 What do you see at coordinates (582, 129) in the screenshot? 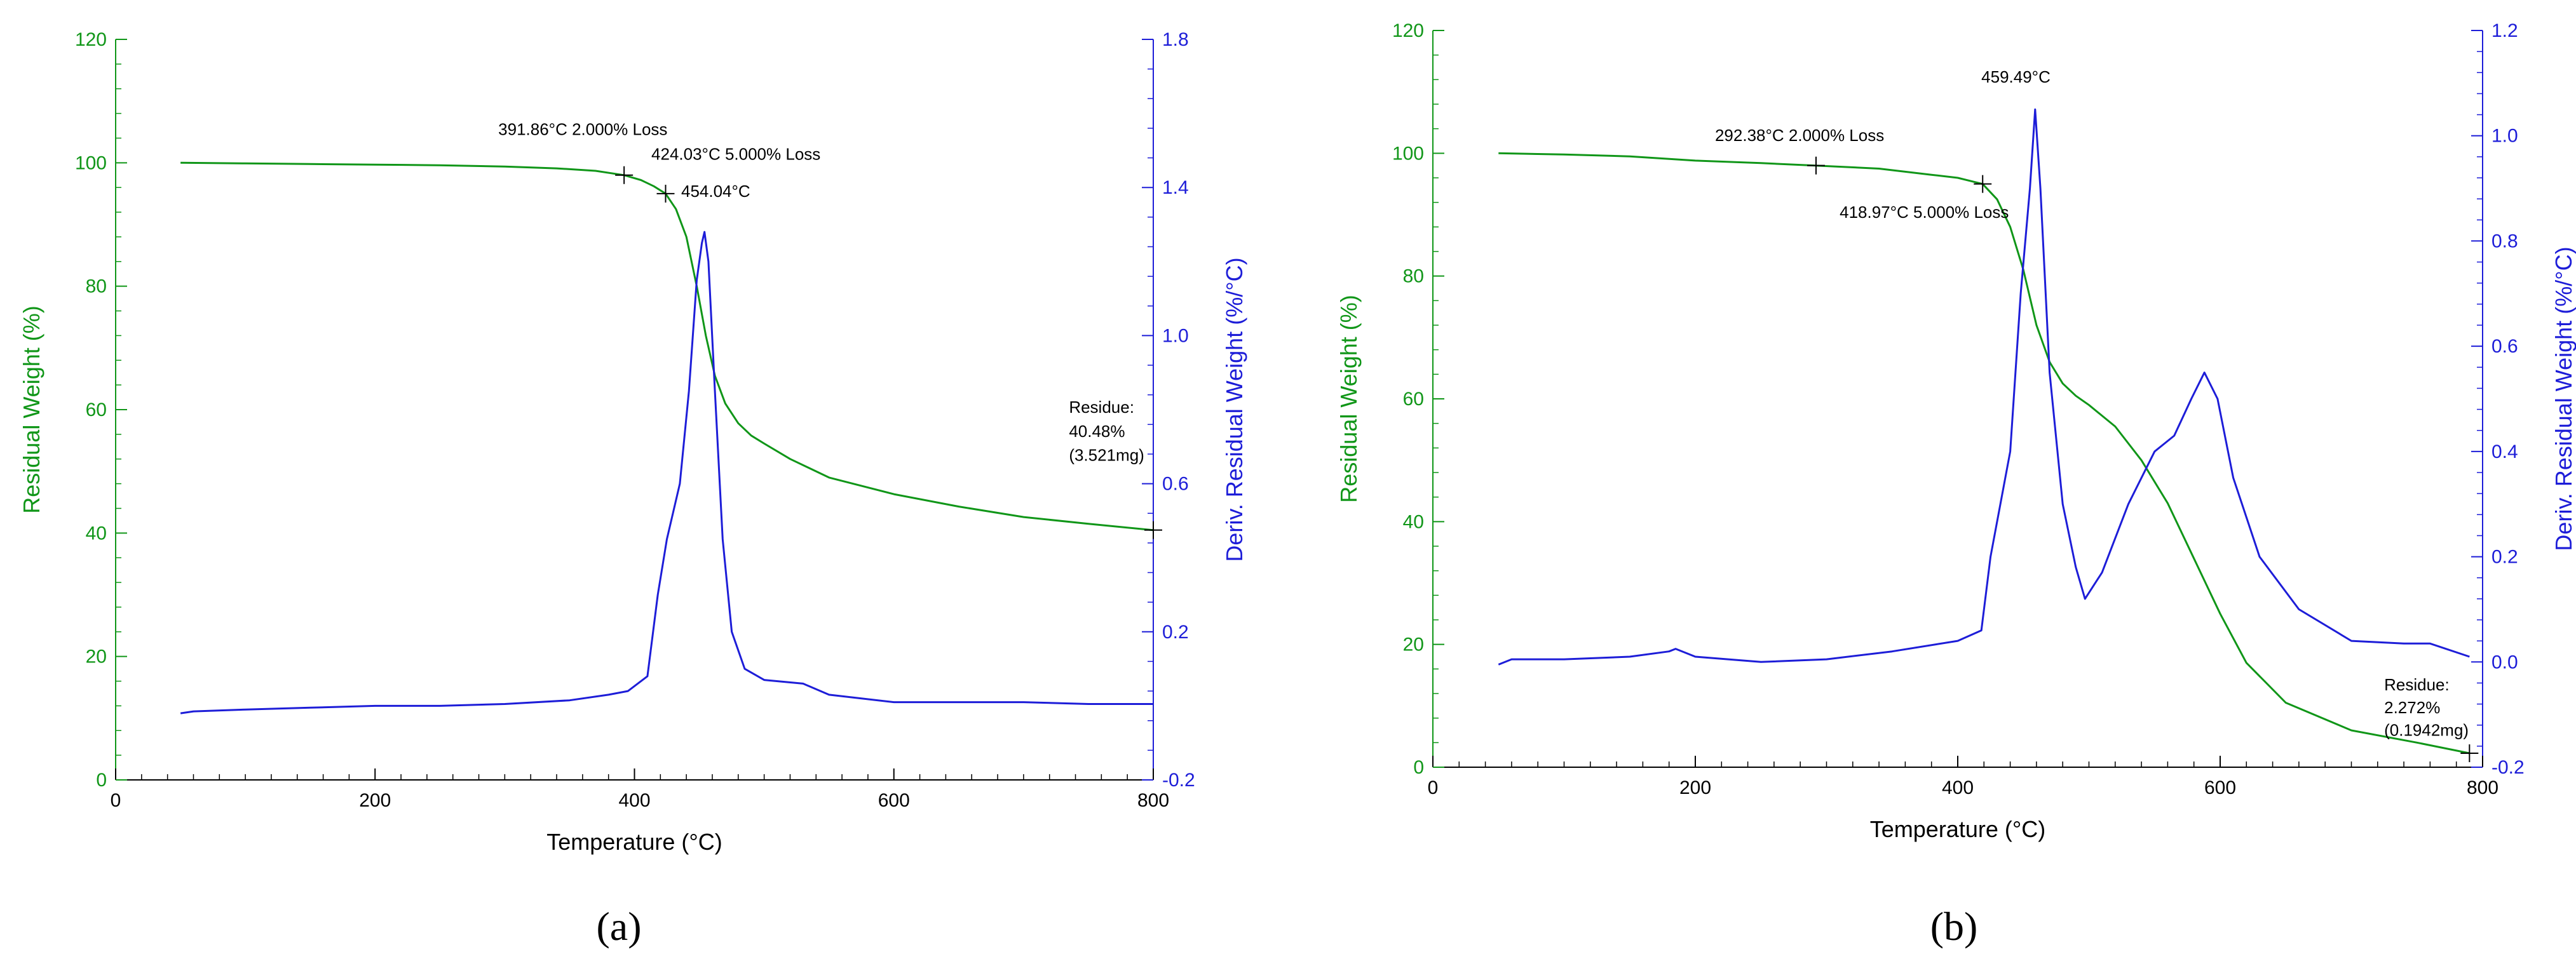
I see `annotation-label: 391.86°C 2.000% Loss` at bounding box center [582, 129].